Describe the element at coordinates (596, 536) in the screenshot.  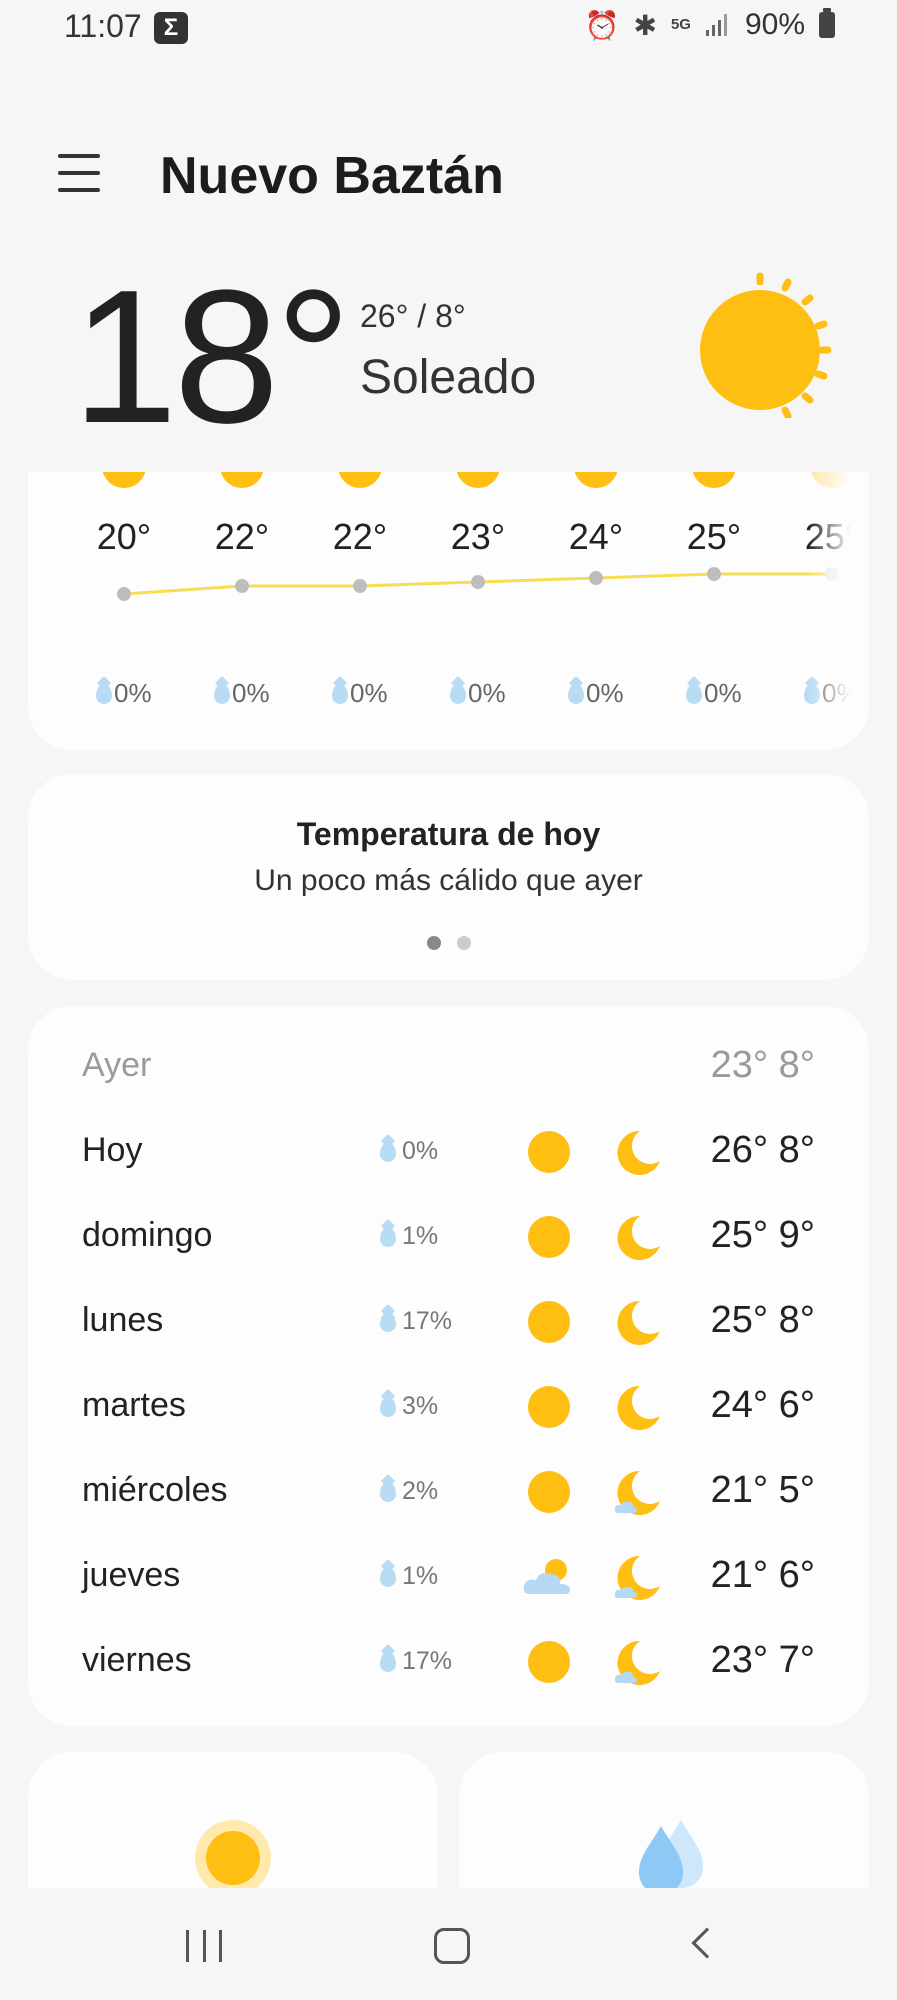
I see `hourly-temp-label: 24°` at that location.